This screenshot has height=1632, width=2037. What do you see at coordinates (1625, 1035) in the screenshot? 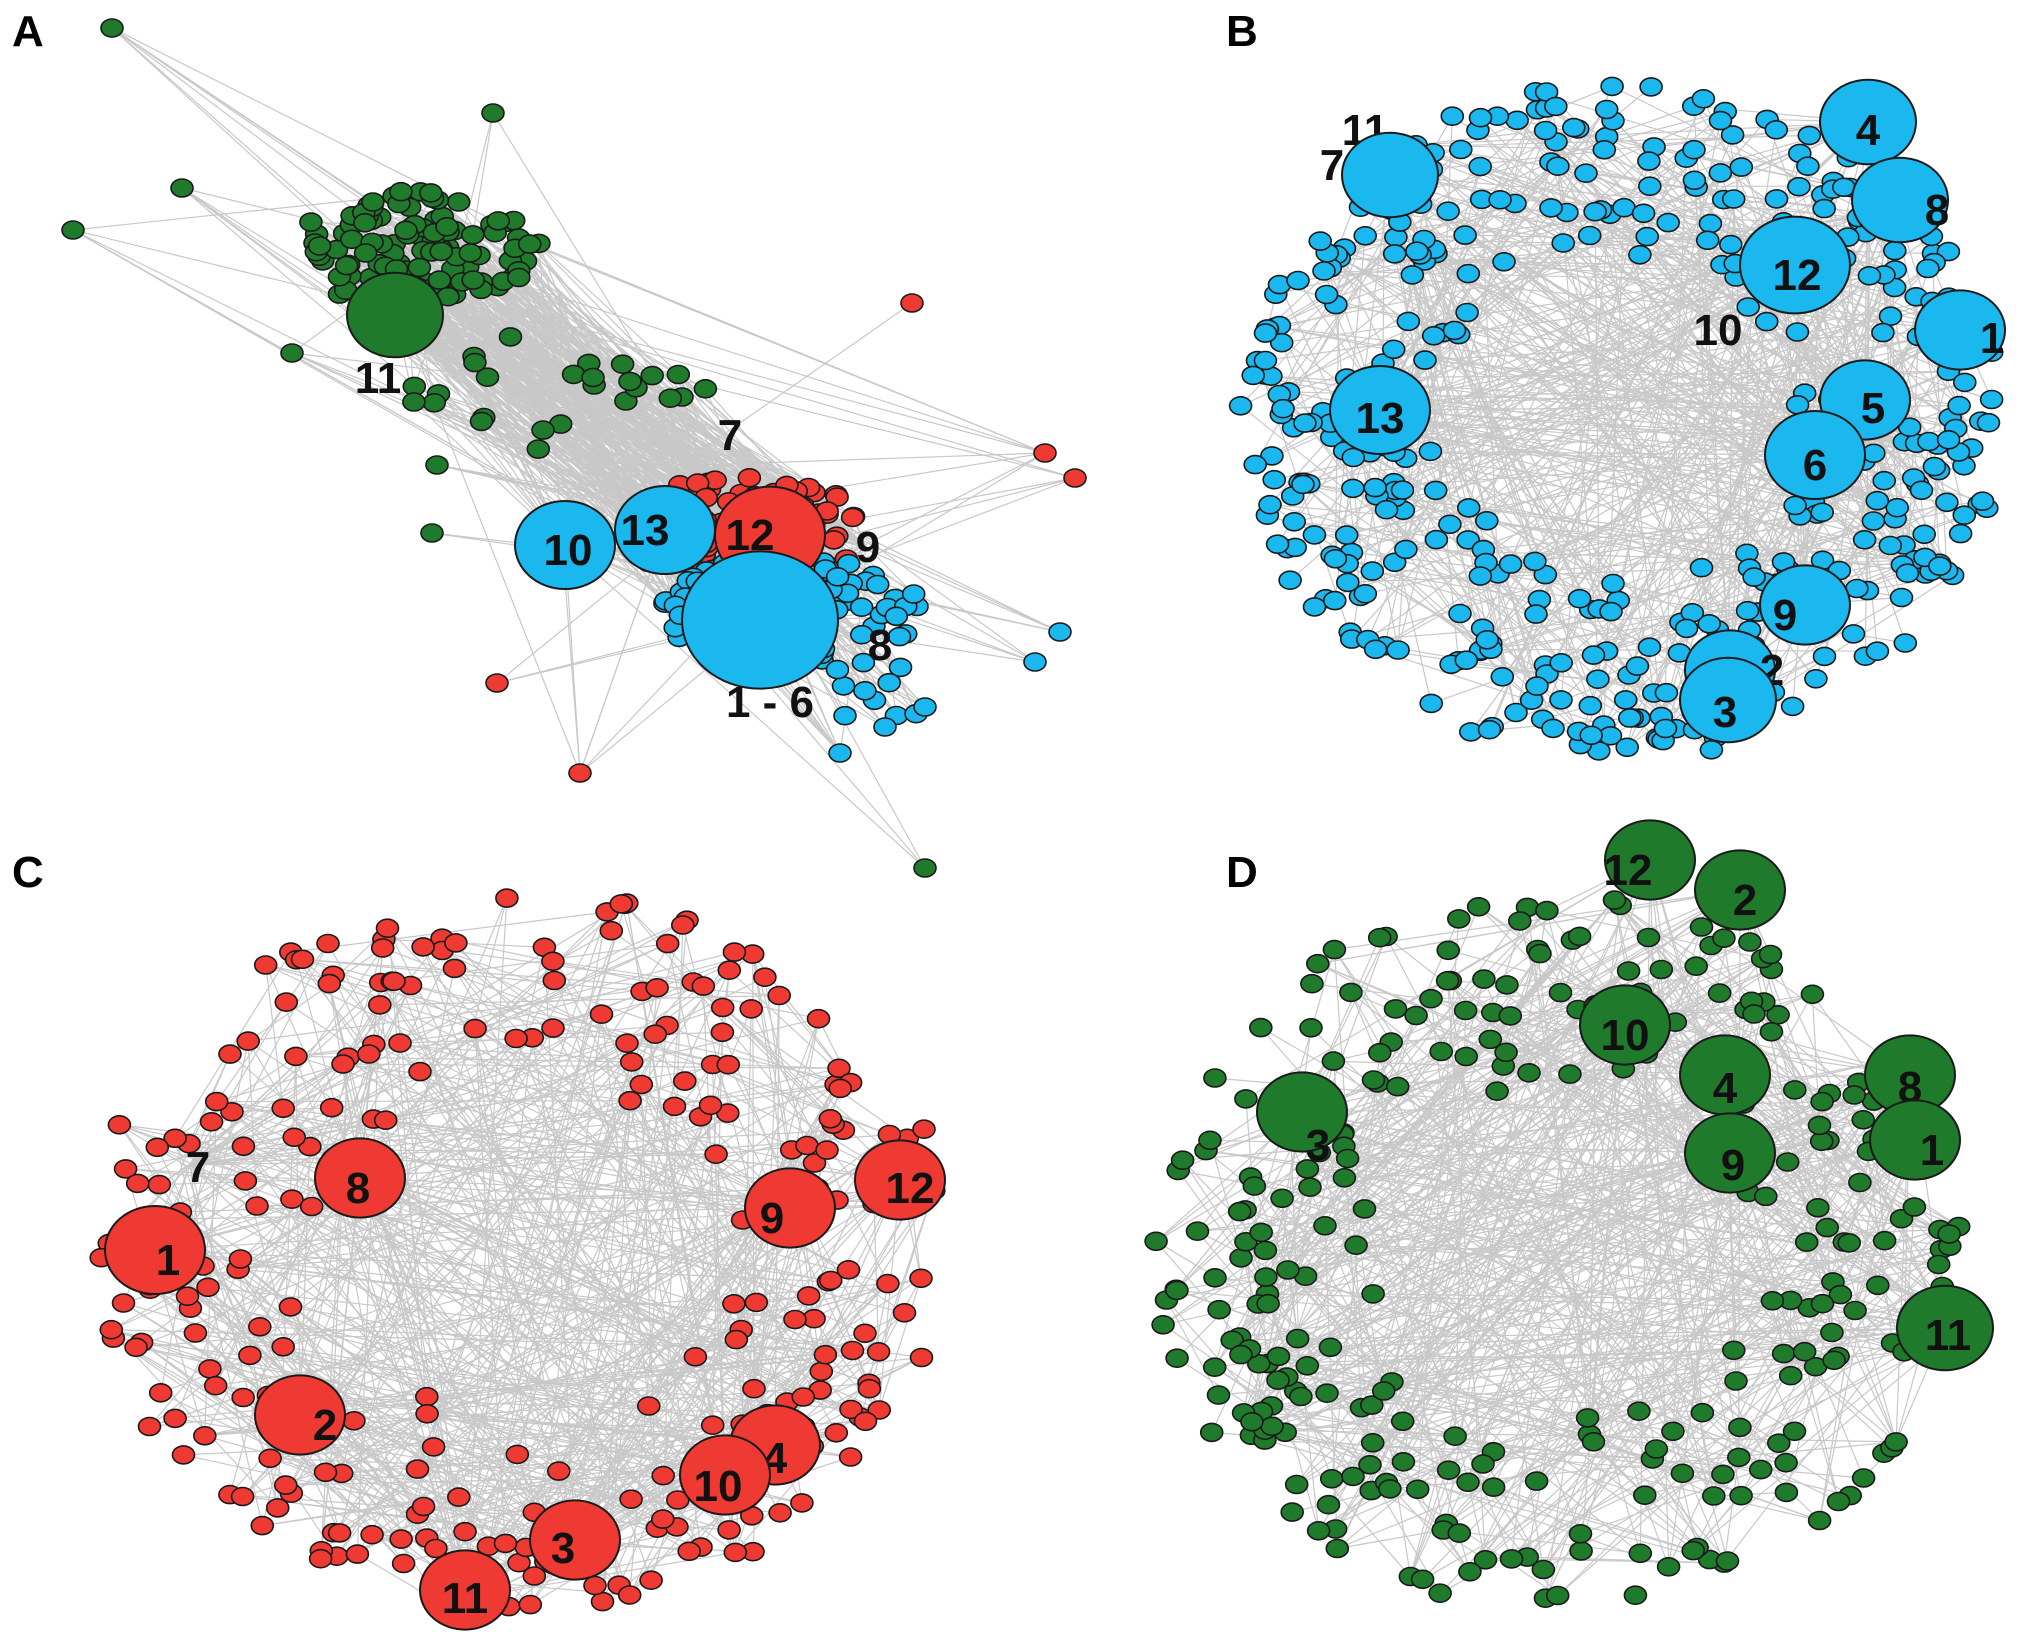
I see `hub-label: 10` at bounding box center [1625, 1035].